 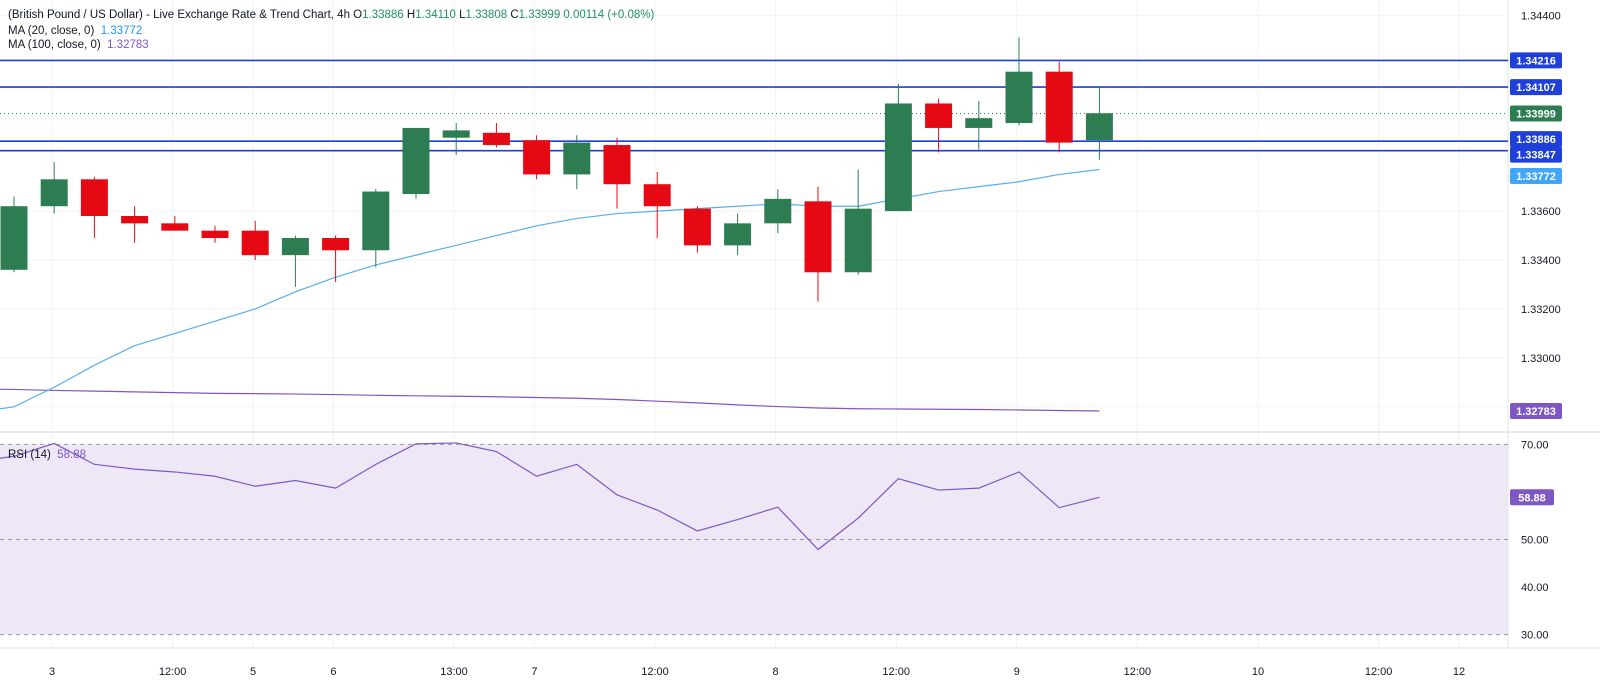 I want to click on price-tick-label: 1.33200, so click(x=1541, y=310).